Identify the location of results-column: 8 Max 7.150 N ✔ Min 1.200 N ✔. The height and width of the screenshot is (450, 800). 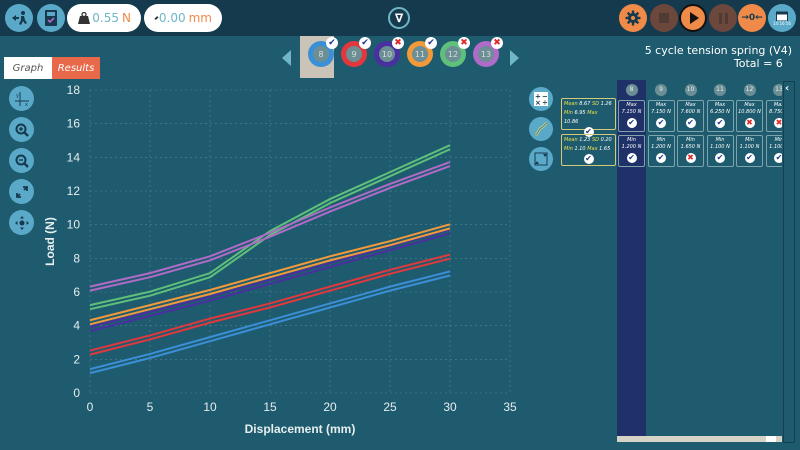
(631, 127).